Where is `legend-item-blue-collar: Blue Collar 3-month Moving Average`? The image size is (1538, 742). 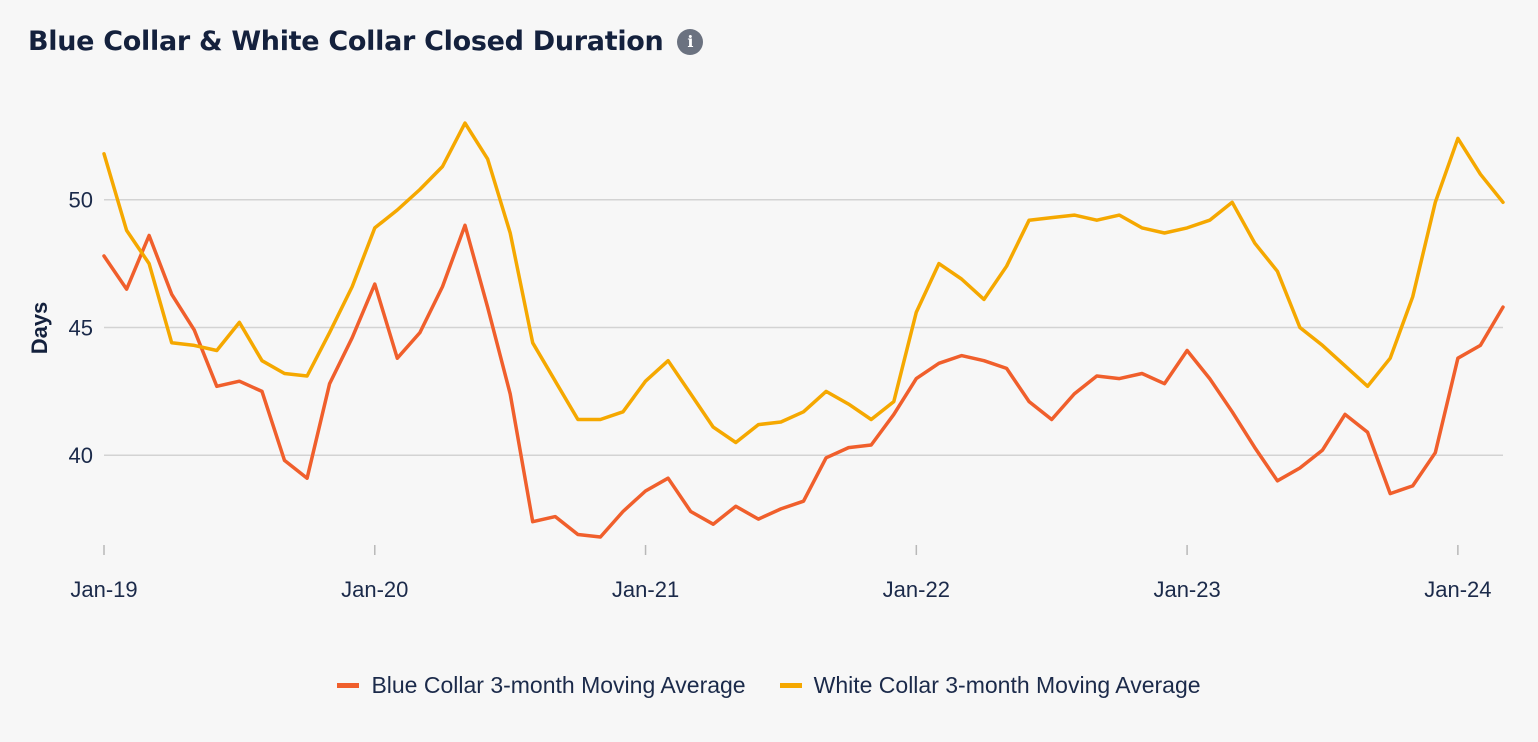 legend-item-blue-collar: Blue Collar 3-month Moving Average is located at coordinates (541, 685).